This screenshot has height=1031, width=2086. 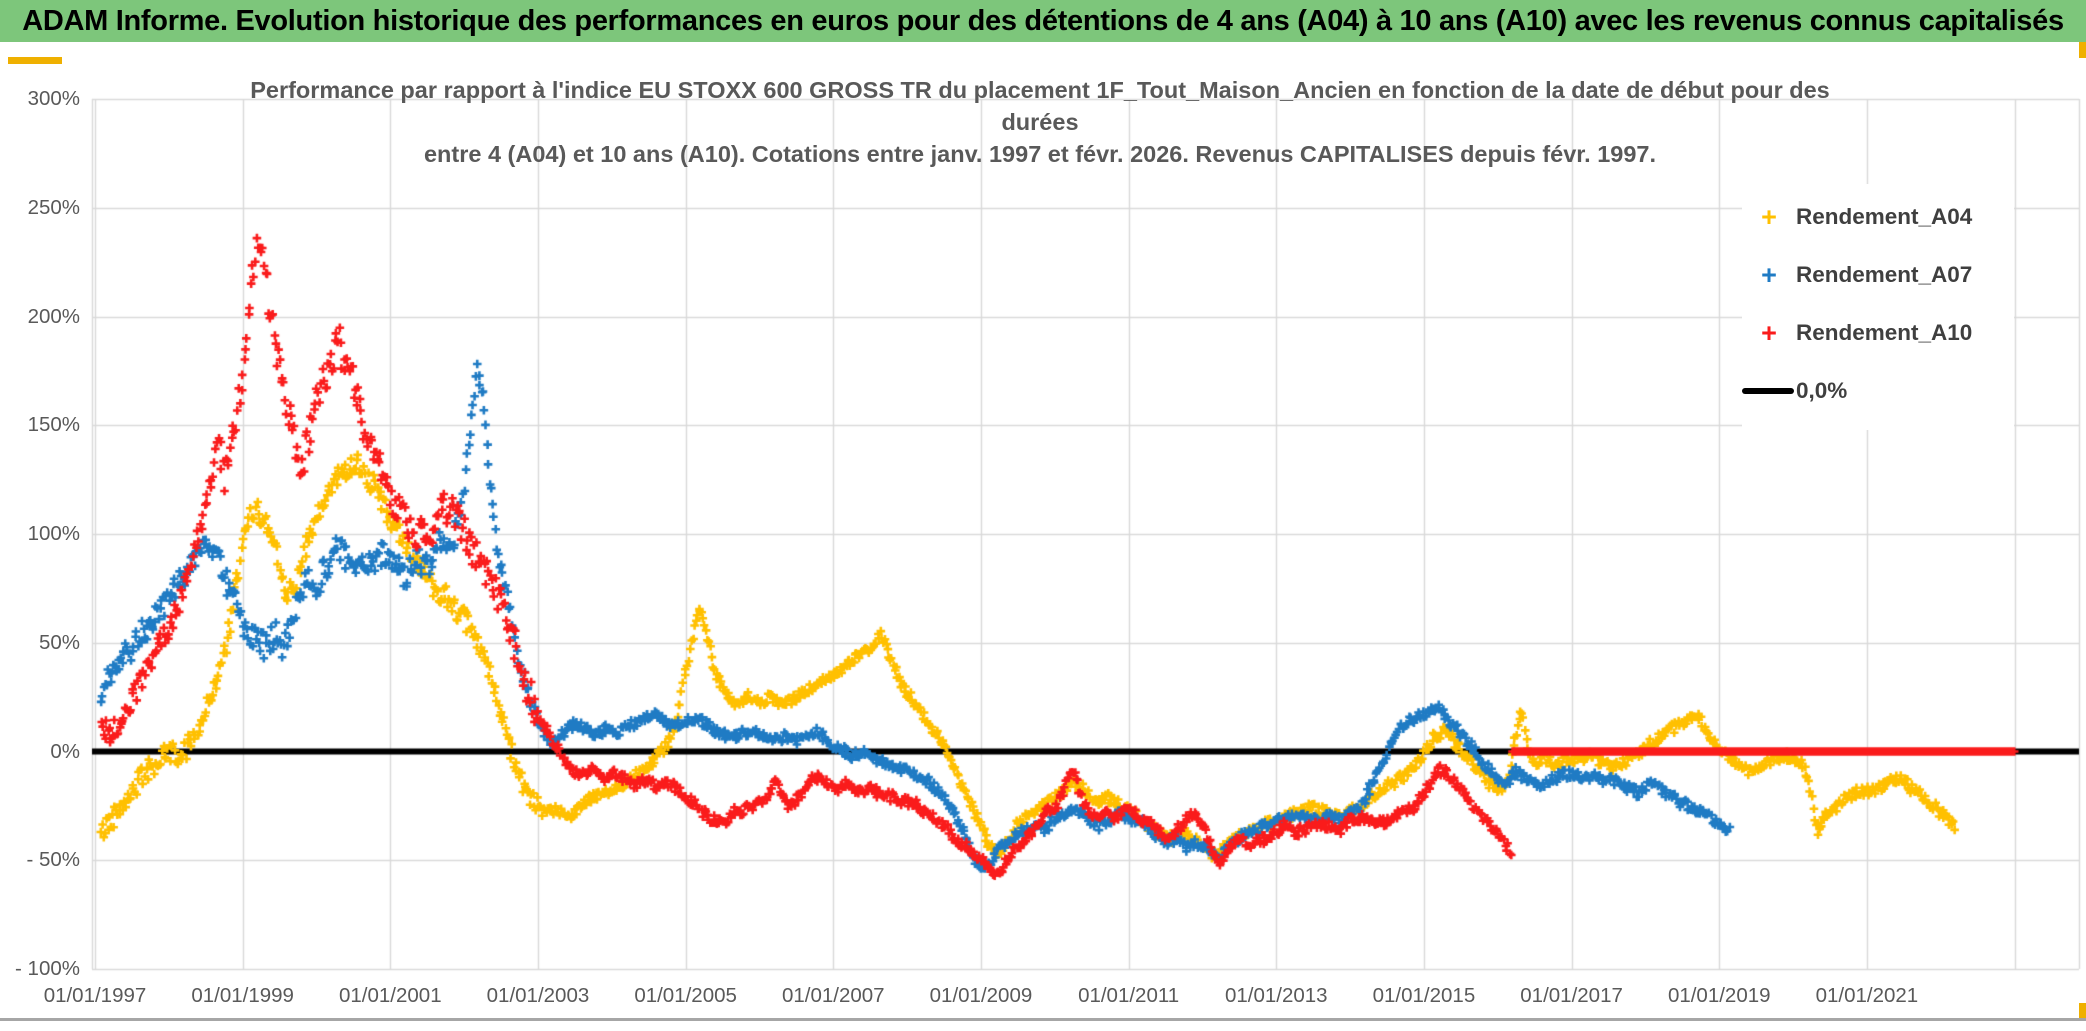 I want to click on x-tick-label: 01/01/1999, so click(x=242, y=995).